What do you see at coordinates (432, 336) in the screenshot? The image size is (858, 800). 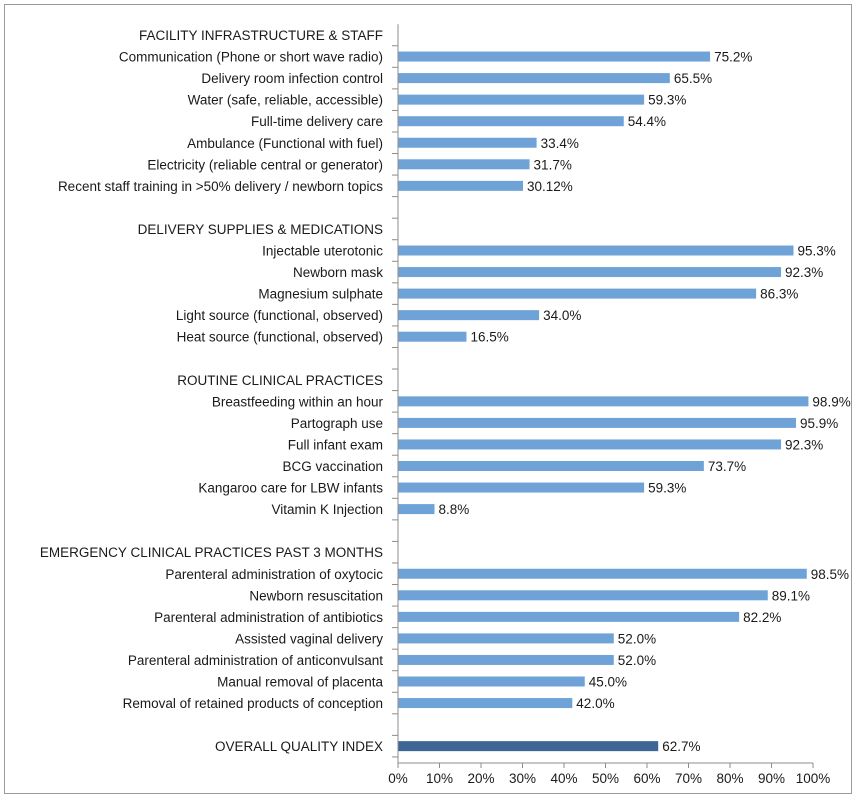 I see `bar-2-5-bar` at bounding box center [432, 336].